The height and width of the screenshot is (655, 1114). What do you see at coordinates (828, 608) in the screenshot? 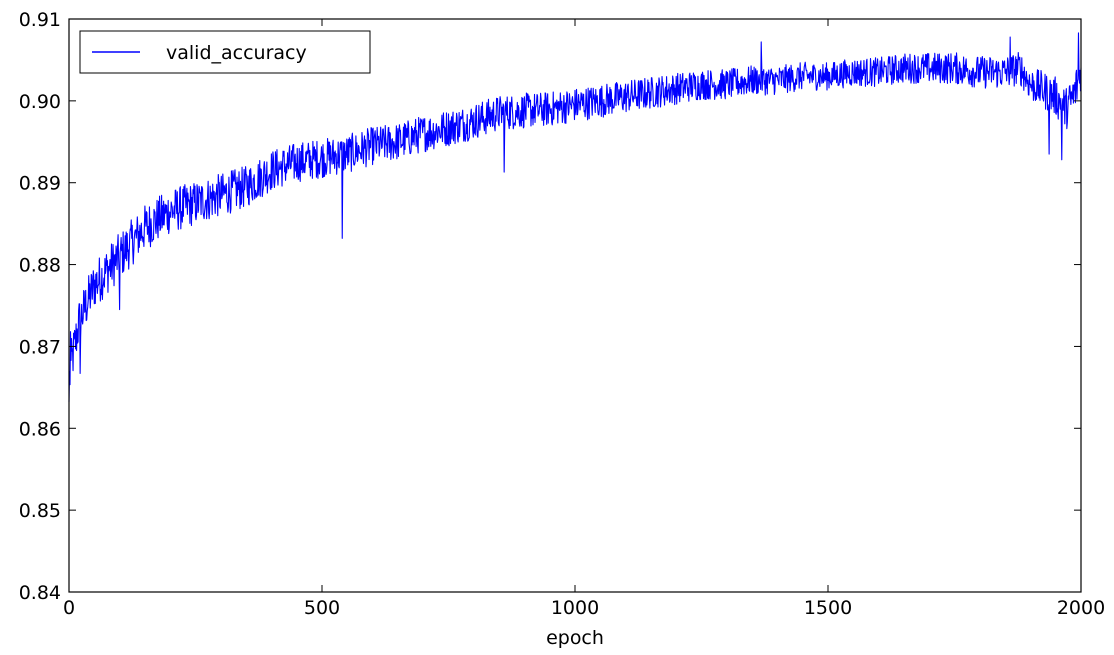
I see `x-tick-label: 1500` at bounding box center [828, 608].